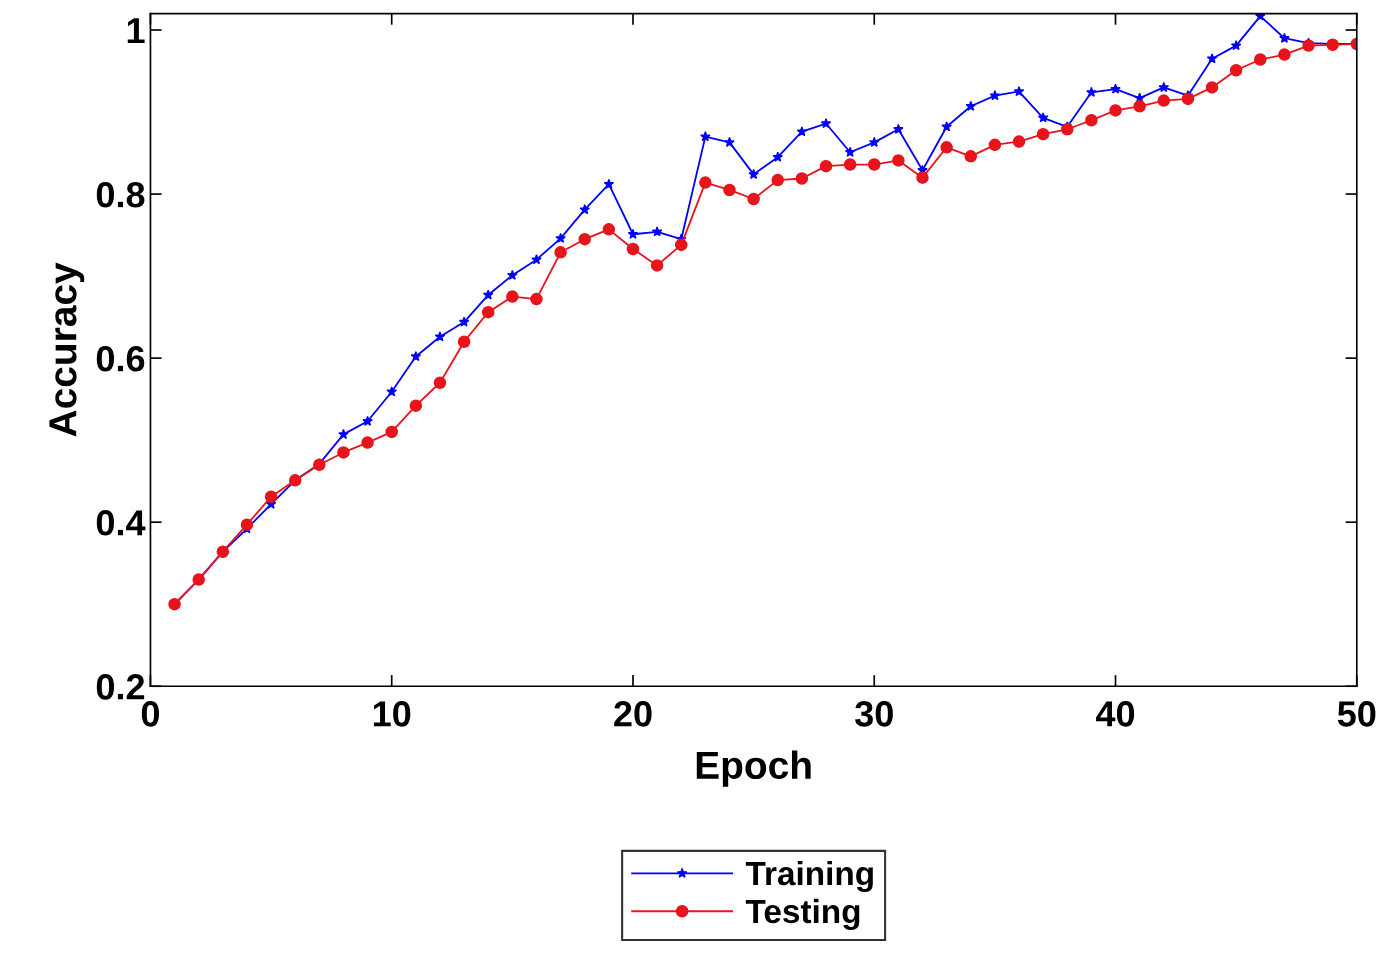  What do you see at coordinates (802, 914) in the screenshot?
I see `legend-label: Testing` at bounding box center [802, 914].